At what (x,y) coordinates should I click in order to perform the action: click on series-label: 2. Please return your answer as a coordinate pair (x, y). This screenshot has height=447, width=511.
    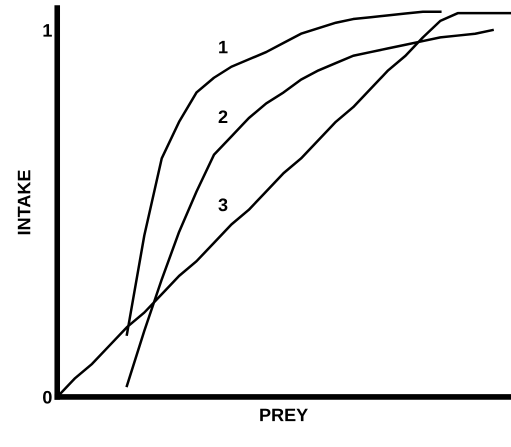
    Looking at the image, I should click on (223, 116).